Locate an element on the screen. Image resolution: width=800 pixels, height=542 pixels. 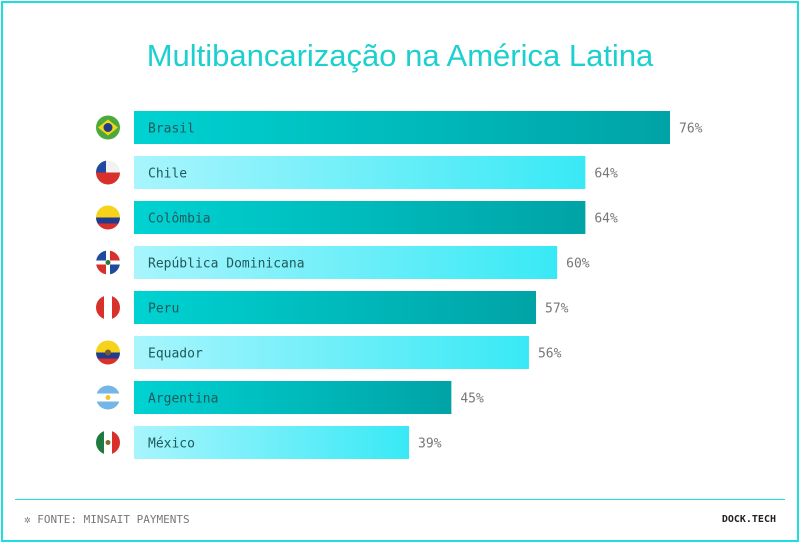
bar-category-label: Equador is located at coordinates (175, 354).